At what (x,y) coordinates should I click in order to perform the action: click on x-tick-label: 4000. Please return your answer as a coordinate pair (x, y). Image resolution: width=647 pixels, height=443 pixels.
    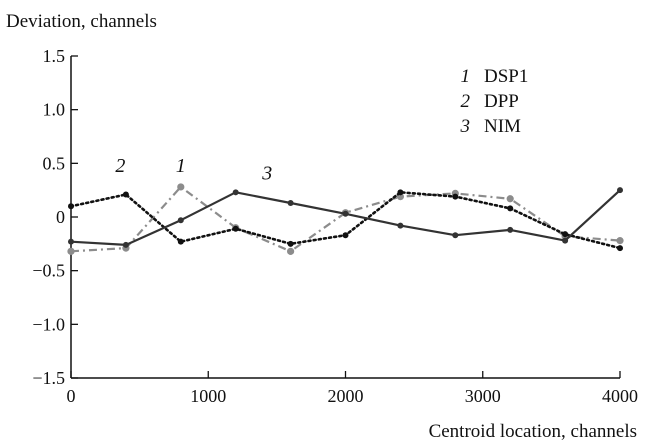
    Looking at the image, I should click on (620, 396).